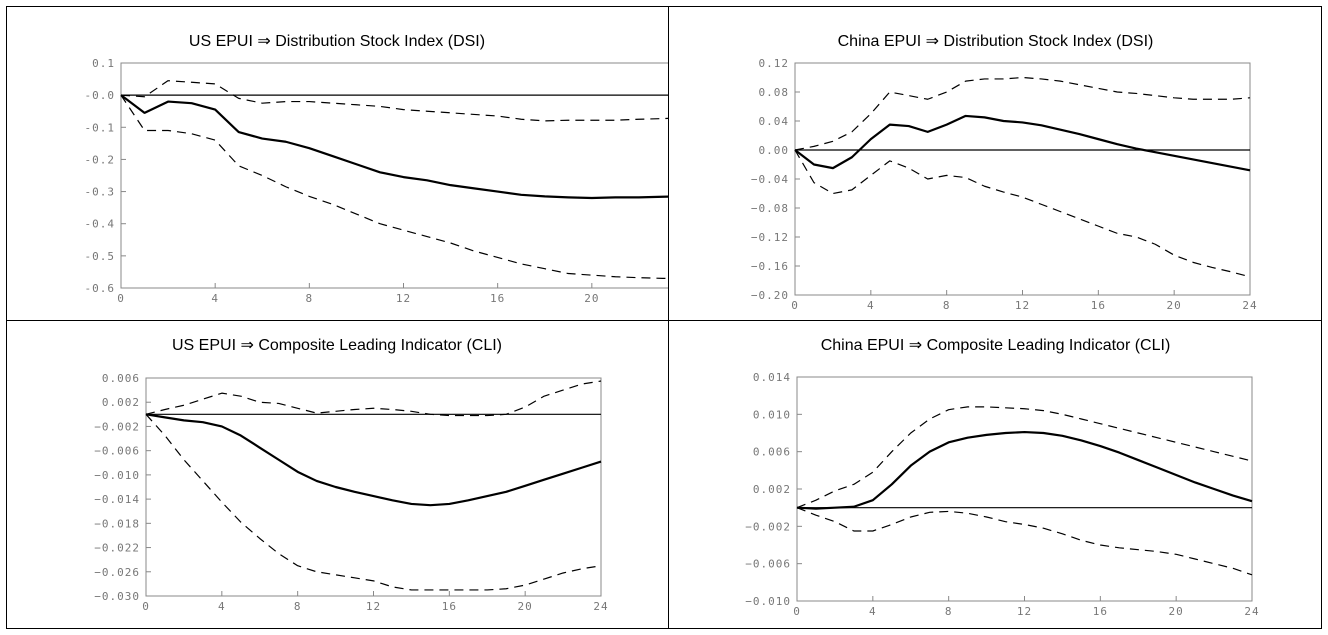  Describe the element at coordinates (100, 224) in the screenshot. I see `y-tick-label: -0.4` at that location.